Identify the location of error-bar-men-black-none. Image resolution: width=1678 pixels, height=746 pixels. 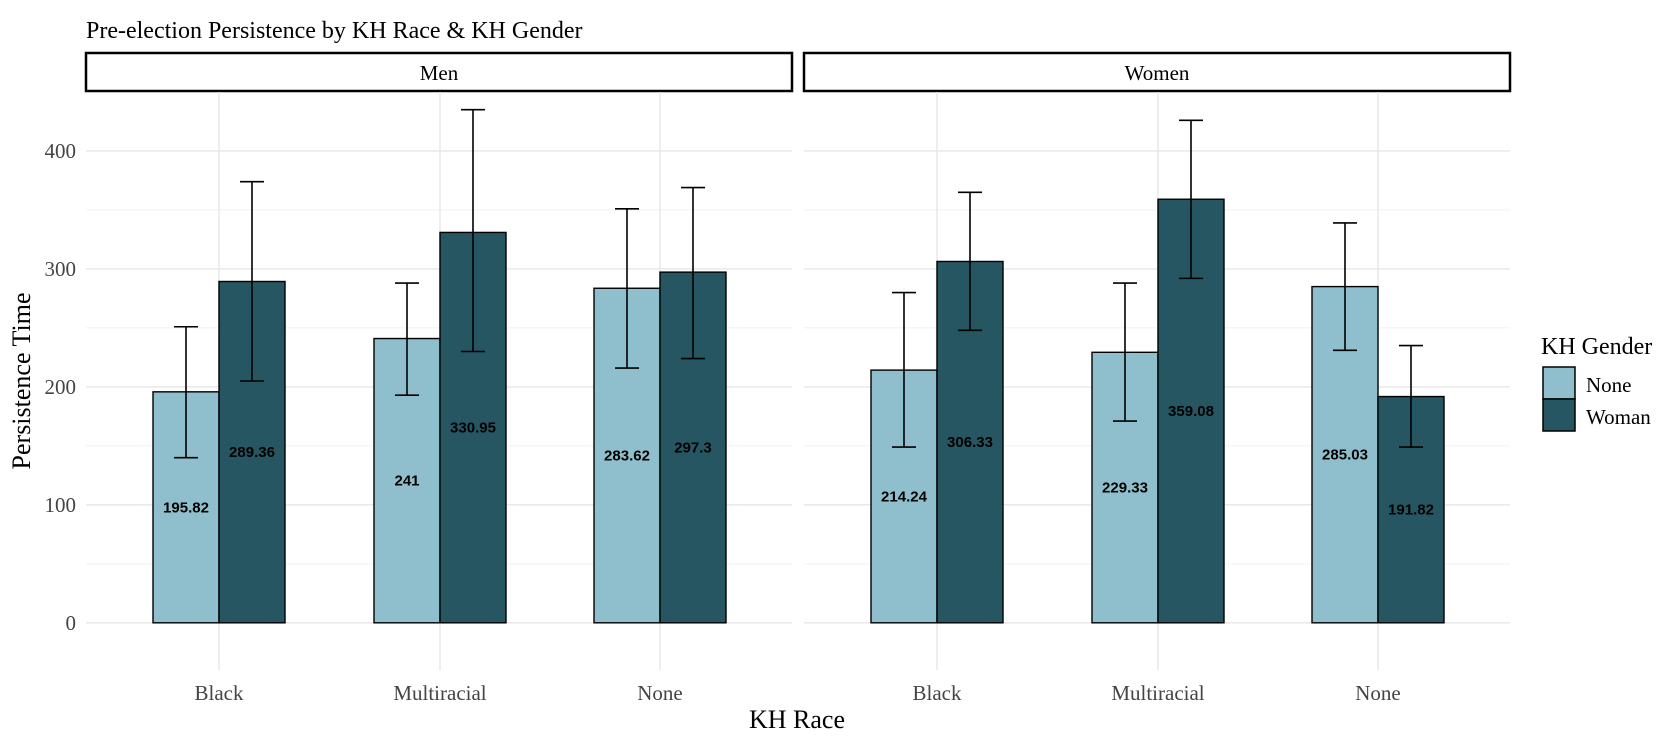
(186, 392).